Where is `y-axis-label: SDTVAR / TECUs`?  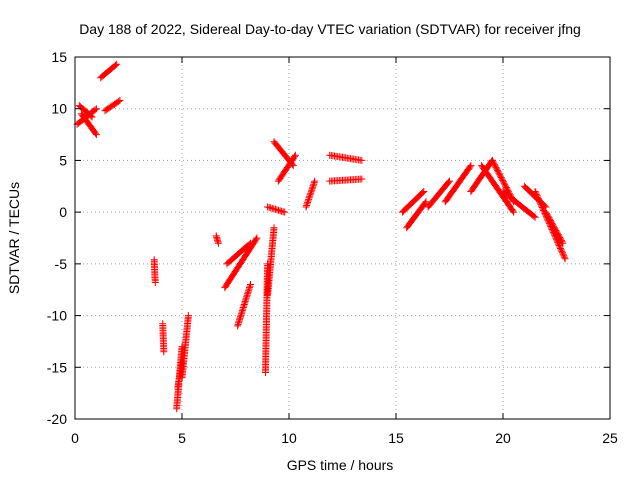 y-axis-label: SDTVAR / TECUs is located at coordinates (14, 238).